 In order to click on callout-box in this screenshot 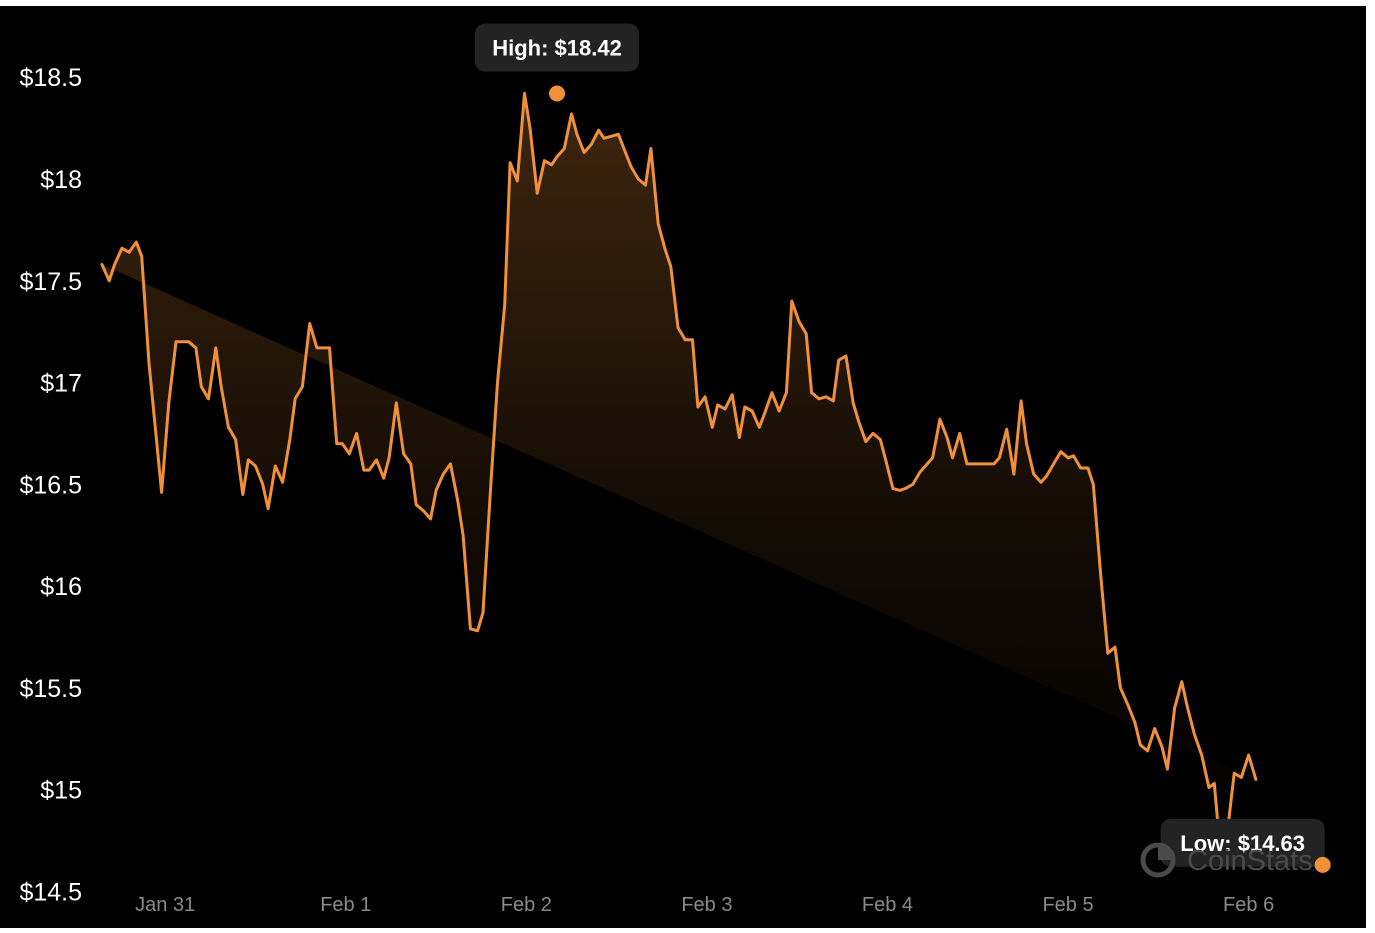, I will do `click(1242, 842)`.